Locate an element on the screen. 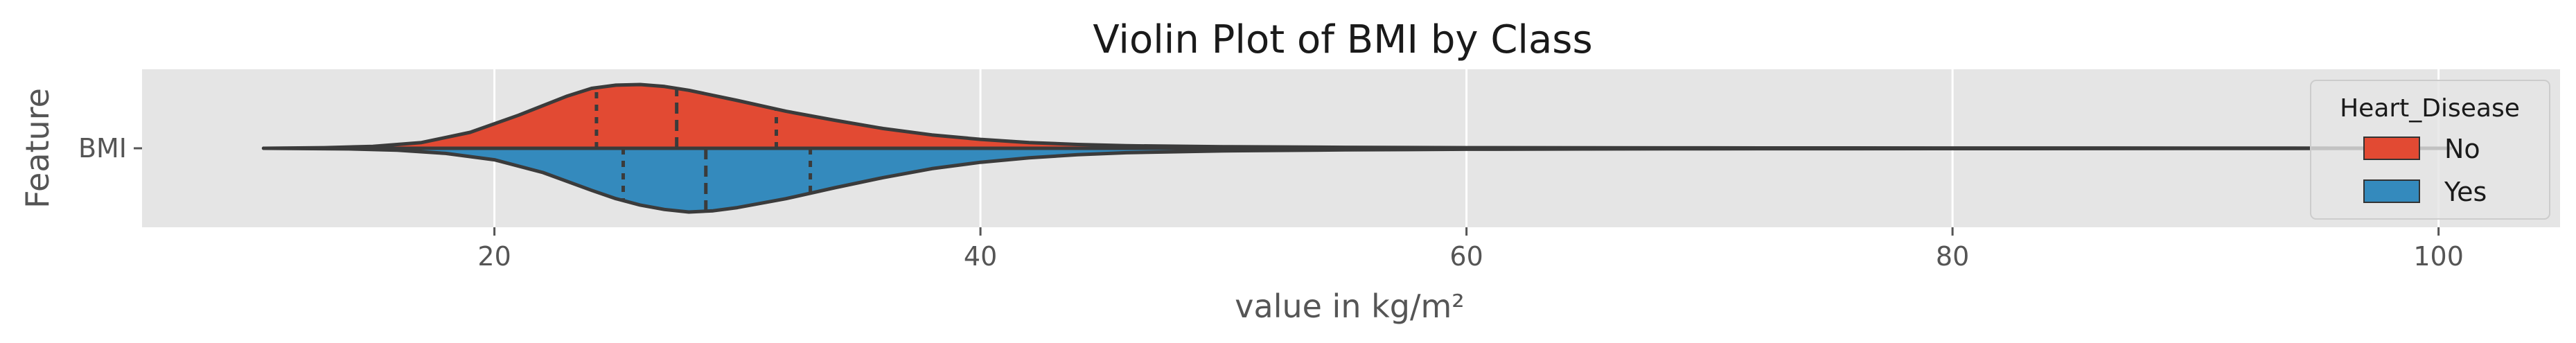 This screenshot has height=343, width=2576. y-tick-label: BMI is located at coordinates (103, 148).